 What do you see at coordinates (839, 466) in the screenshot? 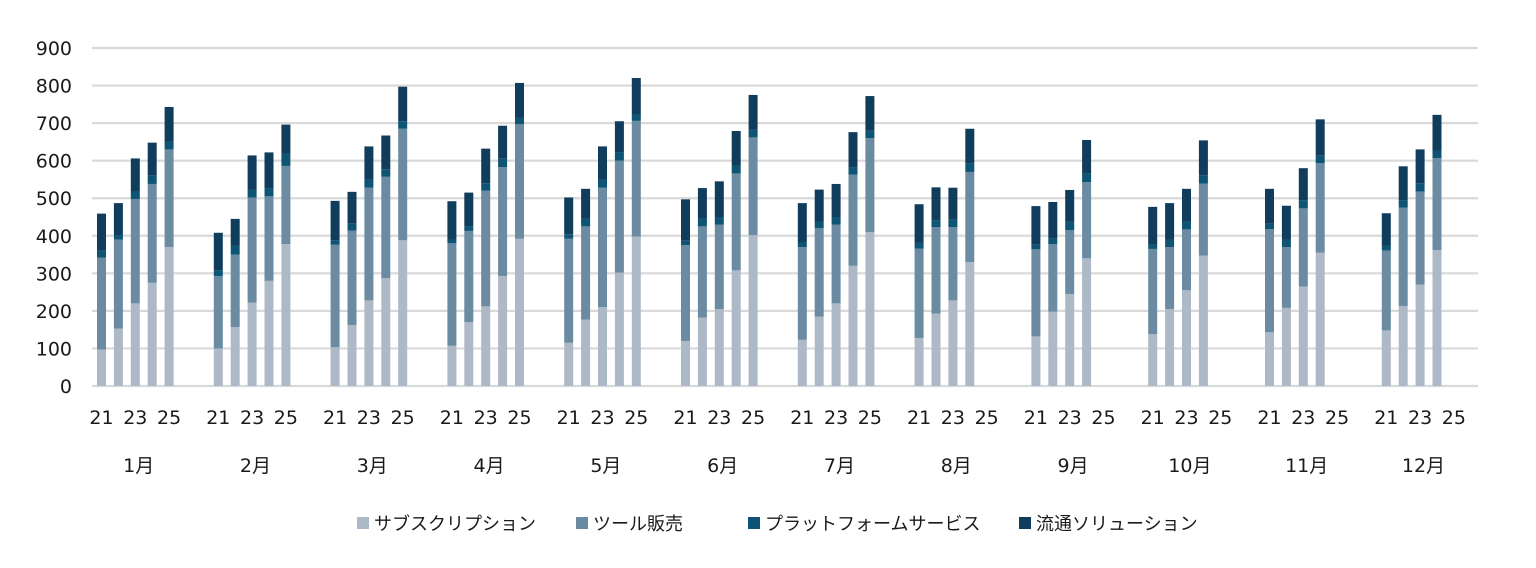
I see `month-label: 7月` at bounding box center [839, 466].